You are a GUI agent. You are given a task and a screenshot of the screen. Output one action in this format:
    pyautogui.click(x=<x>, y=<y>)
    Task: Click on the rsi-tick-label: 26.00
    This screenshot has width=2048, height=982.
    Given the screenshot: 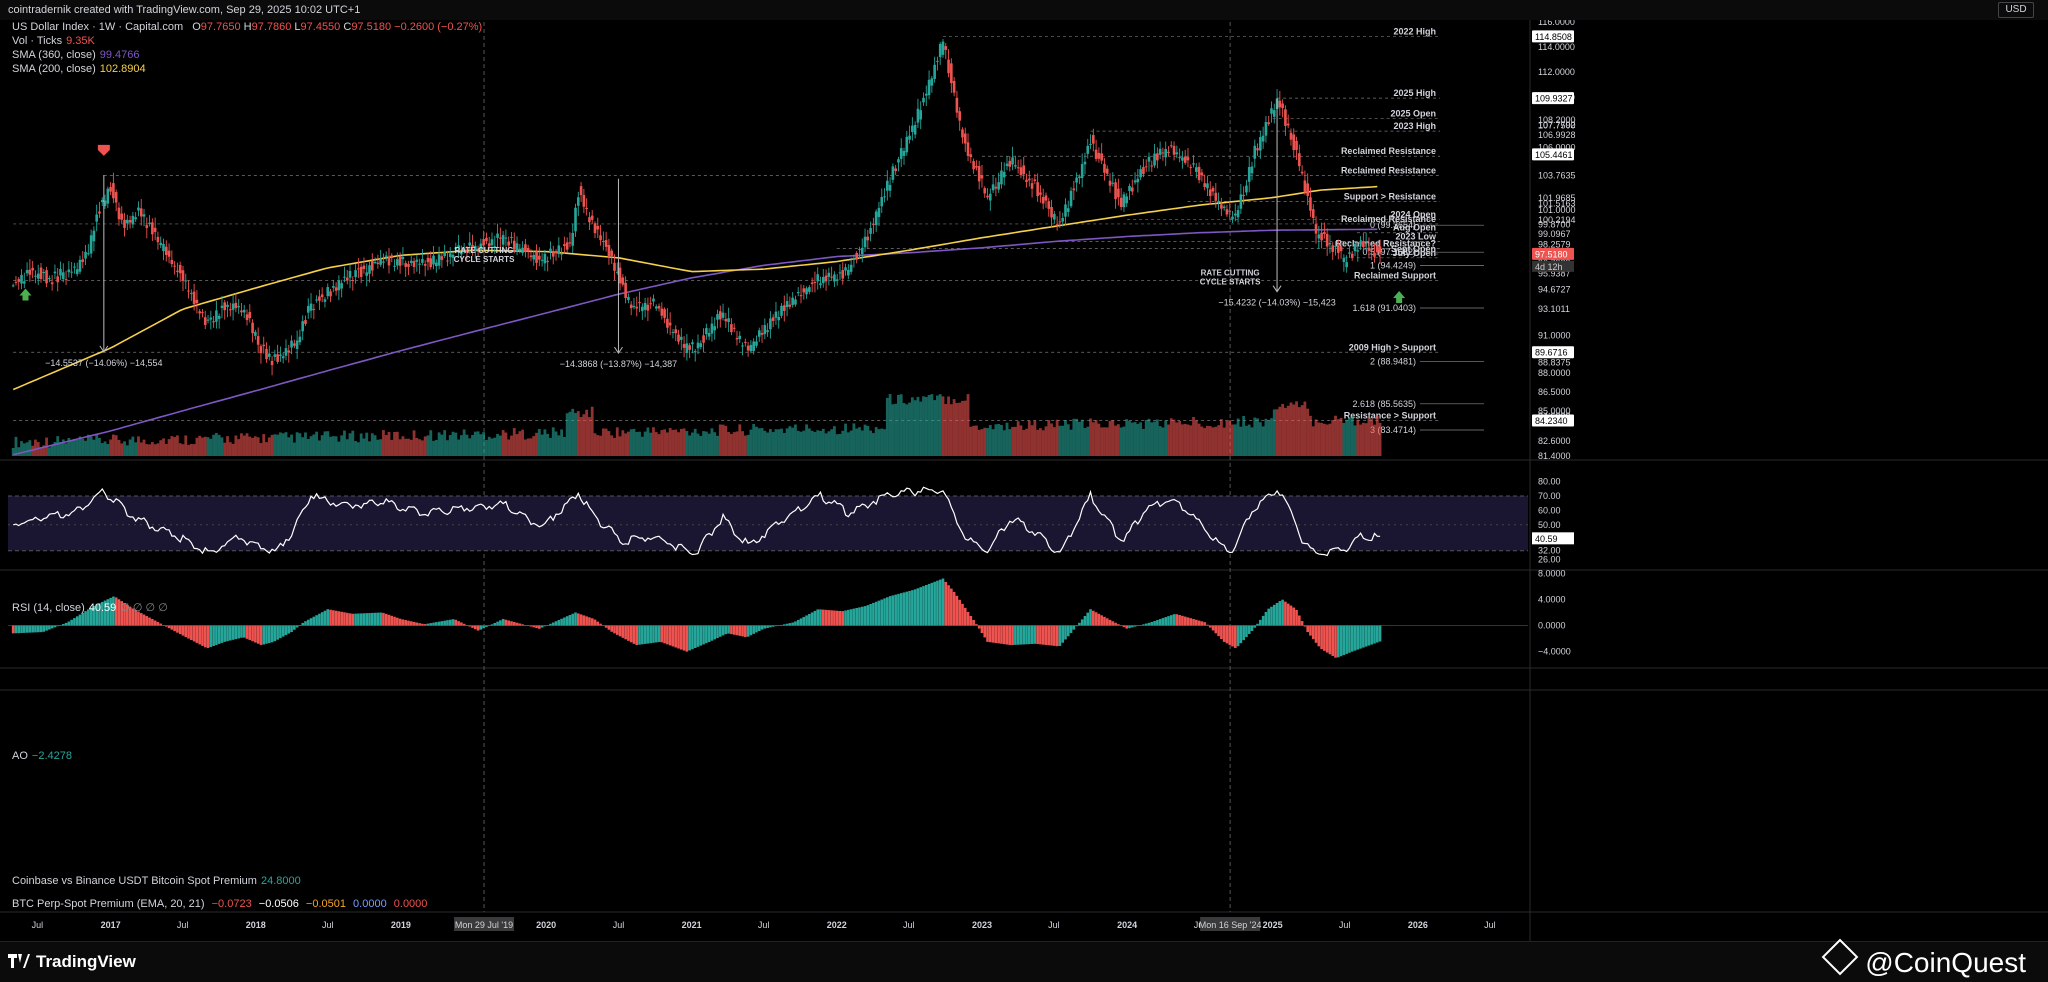 What is the action you would take?
    pyautogui.click(x=1549, y=559)
    